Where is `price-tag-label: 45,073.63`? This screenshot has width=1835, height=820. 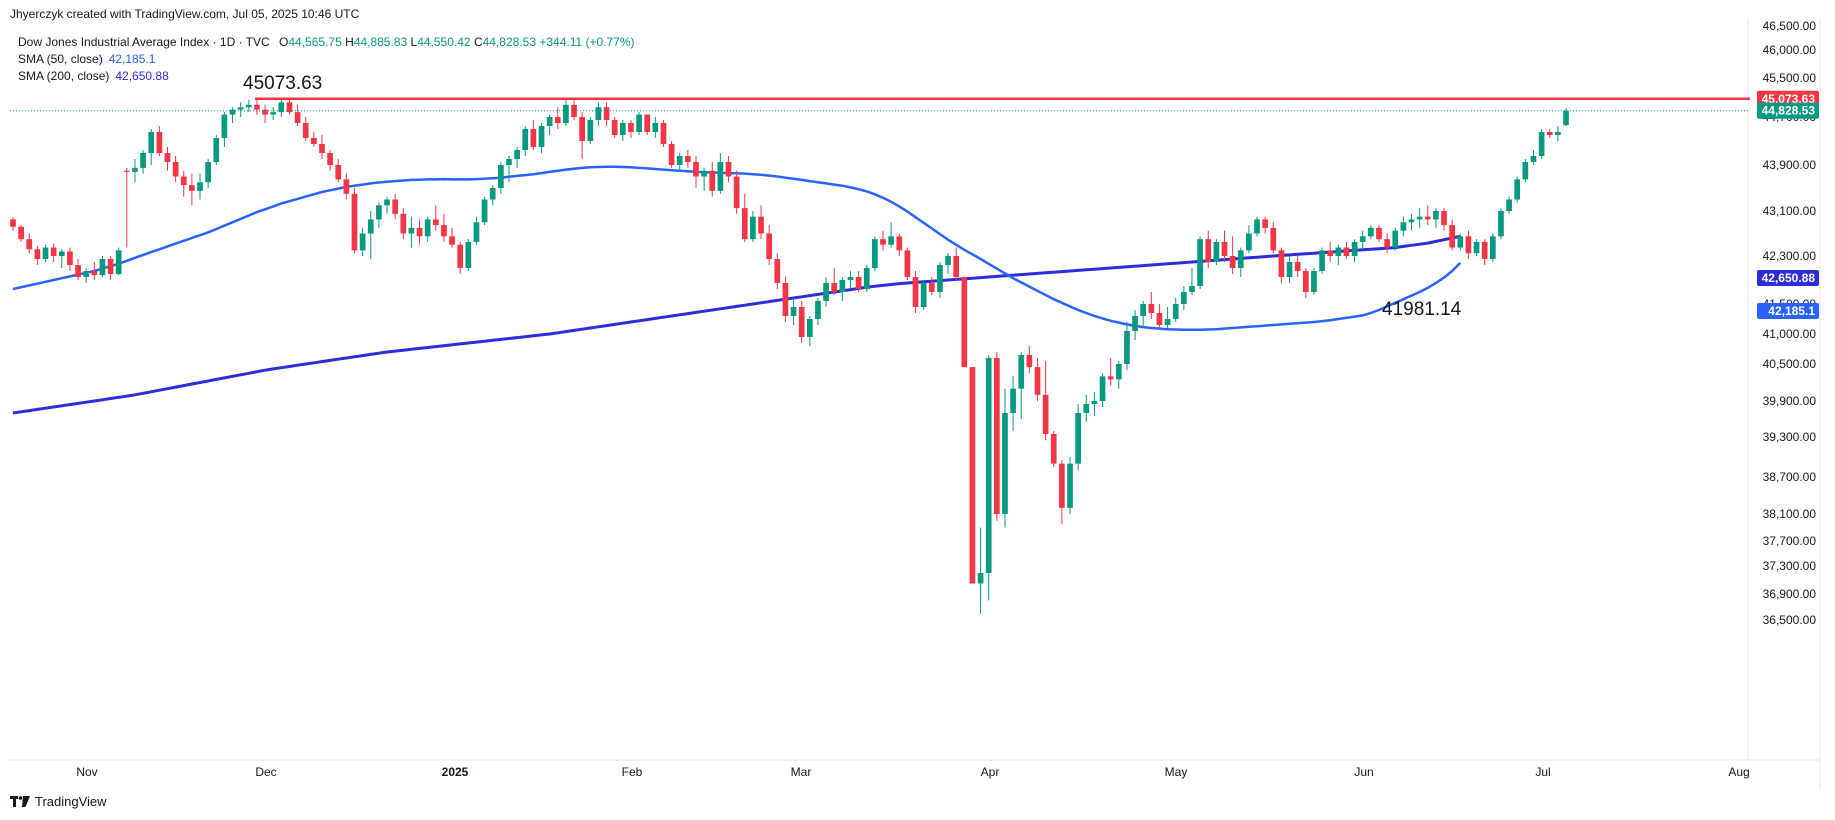 price-tag-label: 45,073.63 is located at coordinates (1789, 99).